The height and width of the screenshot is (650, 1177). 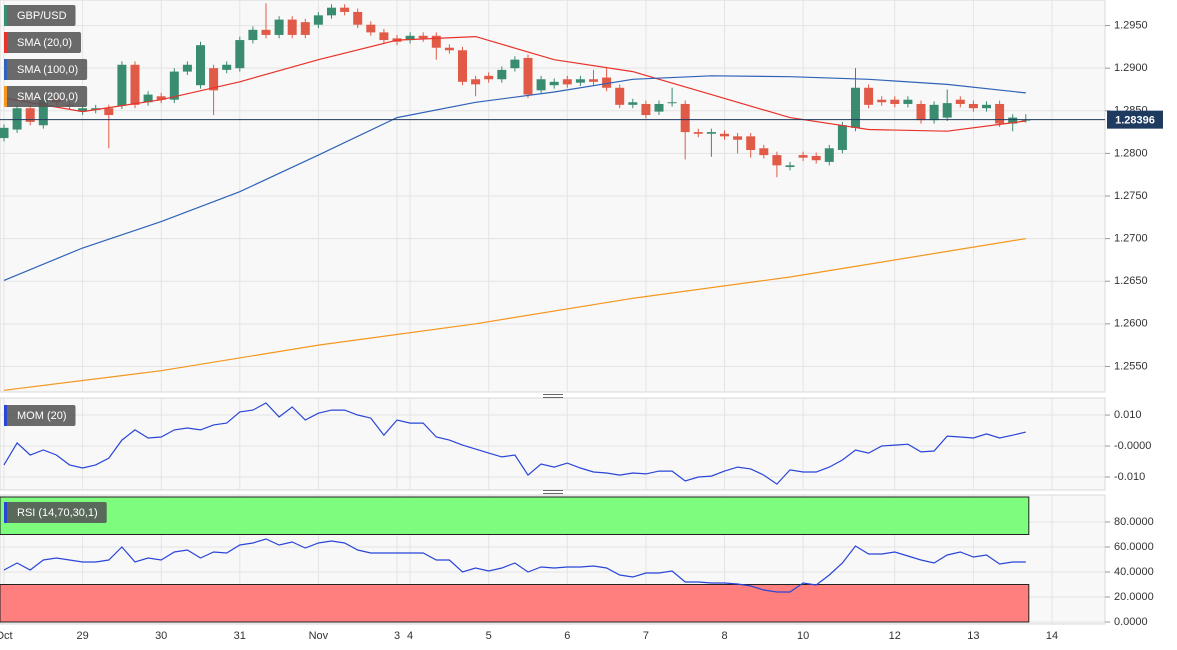 I want to click on y-tick-label: 80.0000, so click(x=1134, y=522).